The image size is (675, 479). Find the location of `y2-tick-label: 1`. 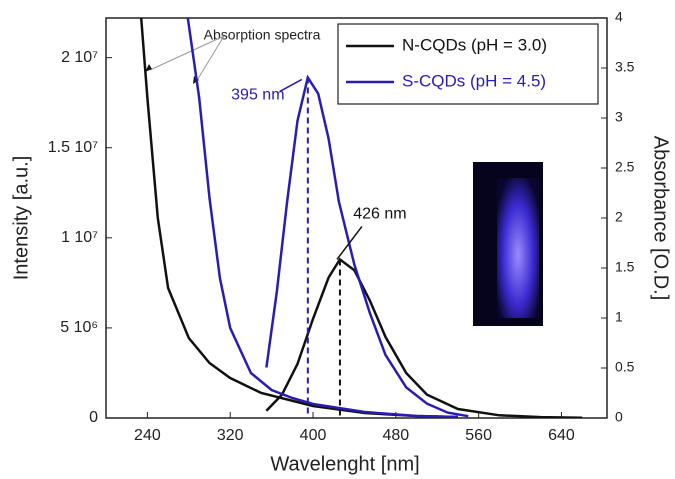

y2-tick-label: 1 is located at coordinates (619, 317).